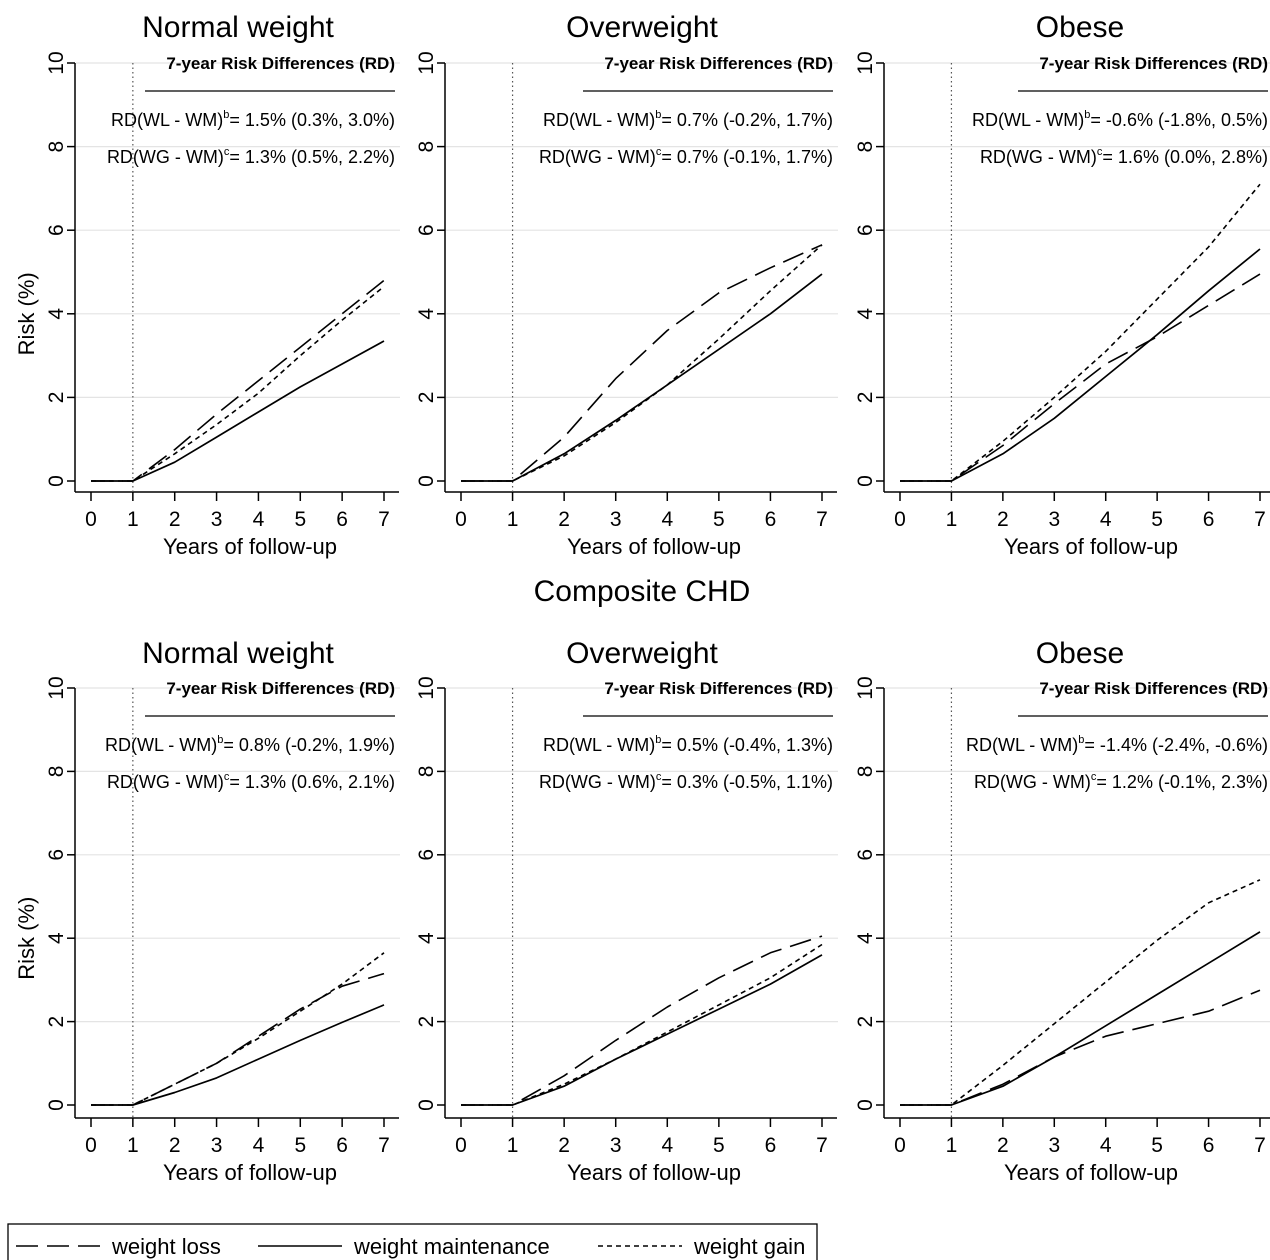  What do you see at coordinates (642, 591) in the screenshot?
I see `middle-title: Composite CHD` at bounding box center [642, 591].